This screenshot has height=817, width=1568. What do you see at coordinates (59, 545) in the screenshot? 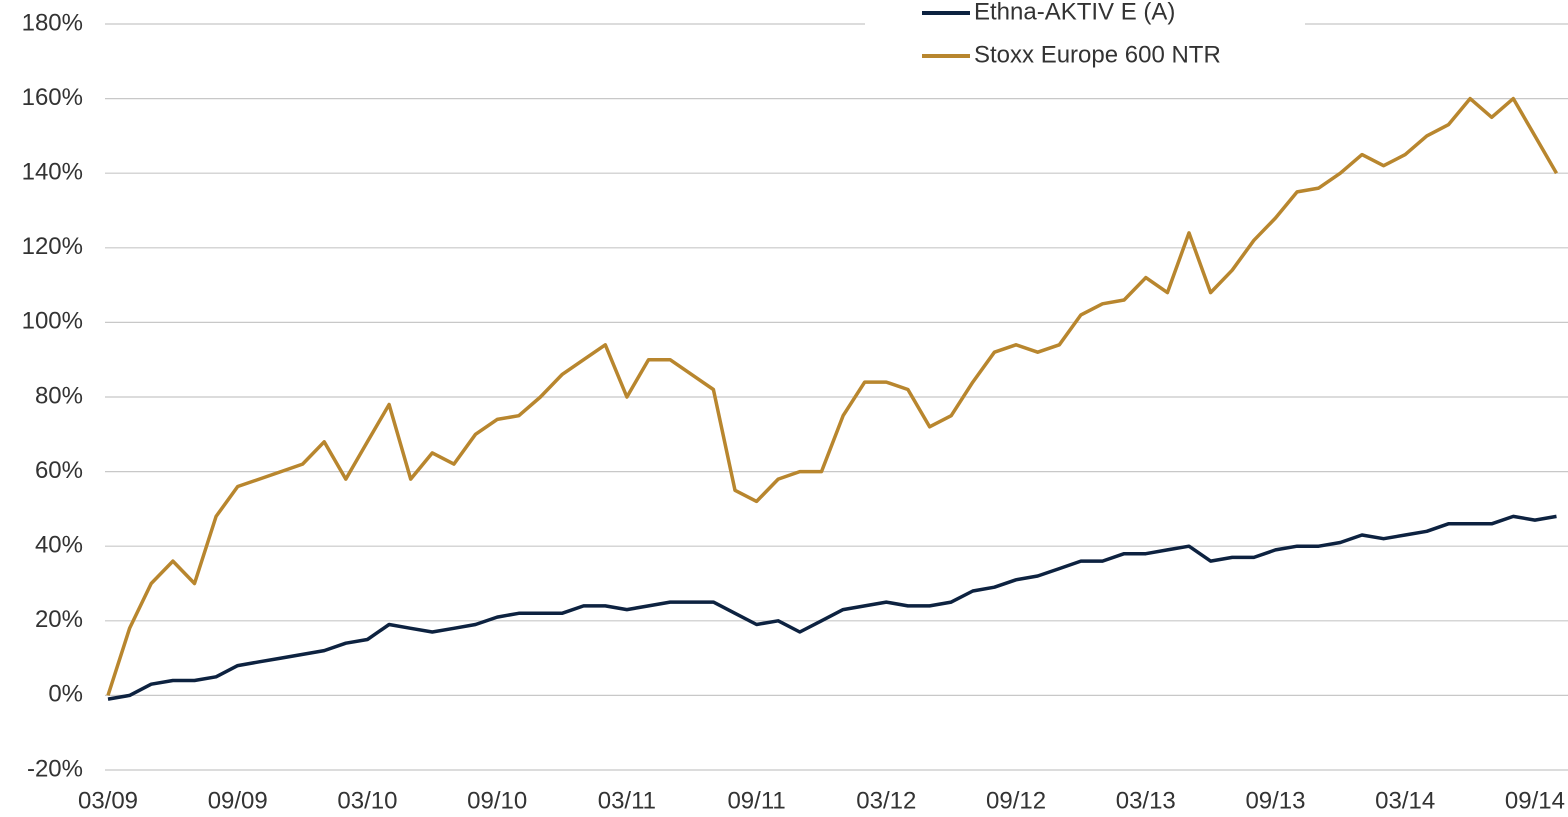
I see `y-tick-label: 40%` at bounding box center [59, 545].